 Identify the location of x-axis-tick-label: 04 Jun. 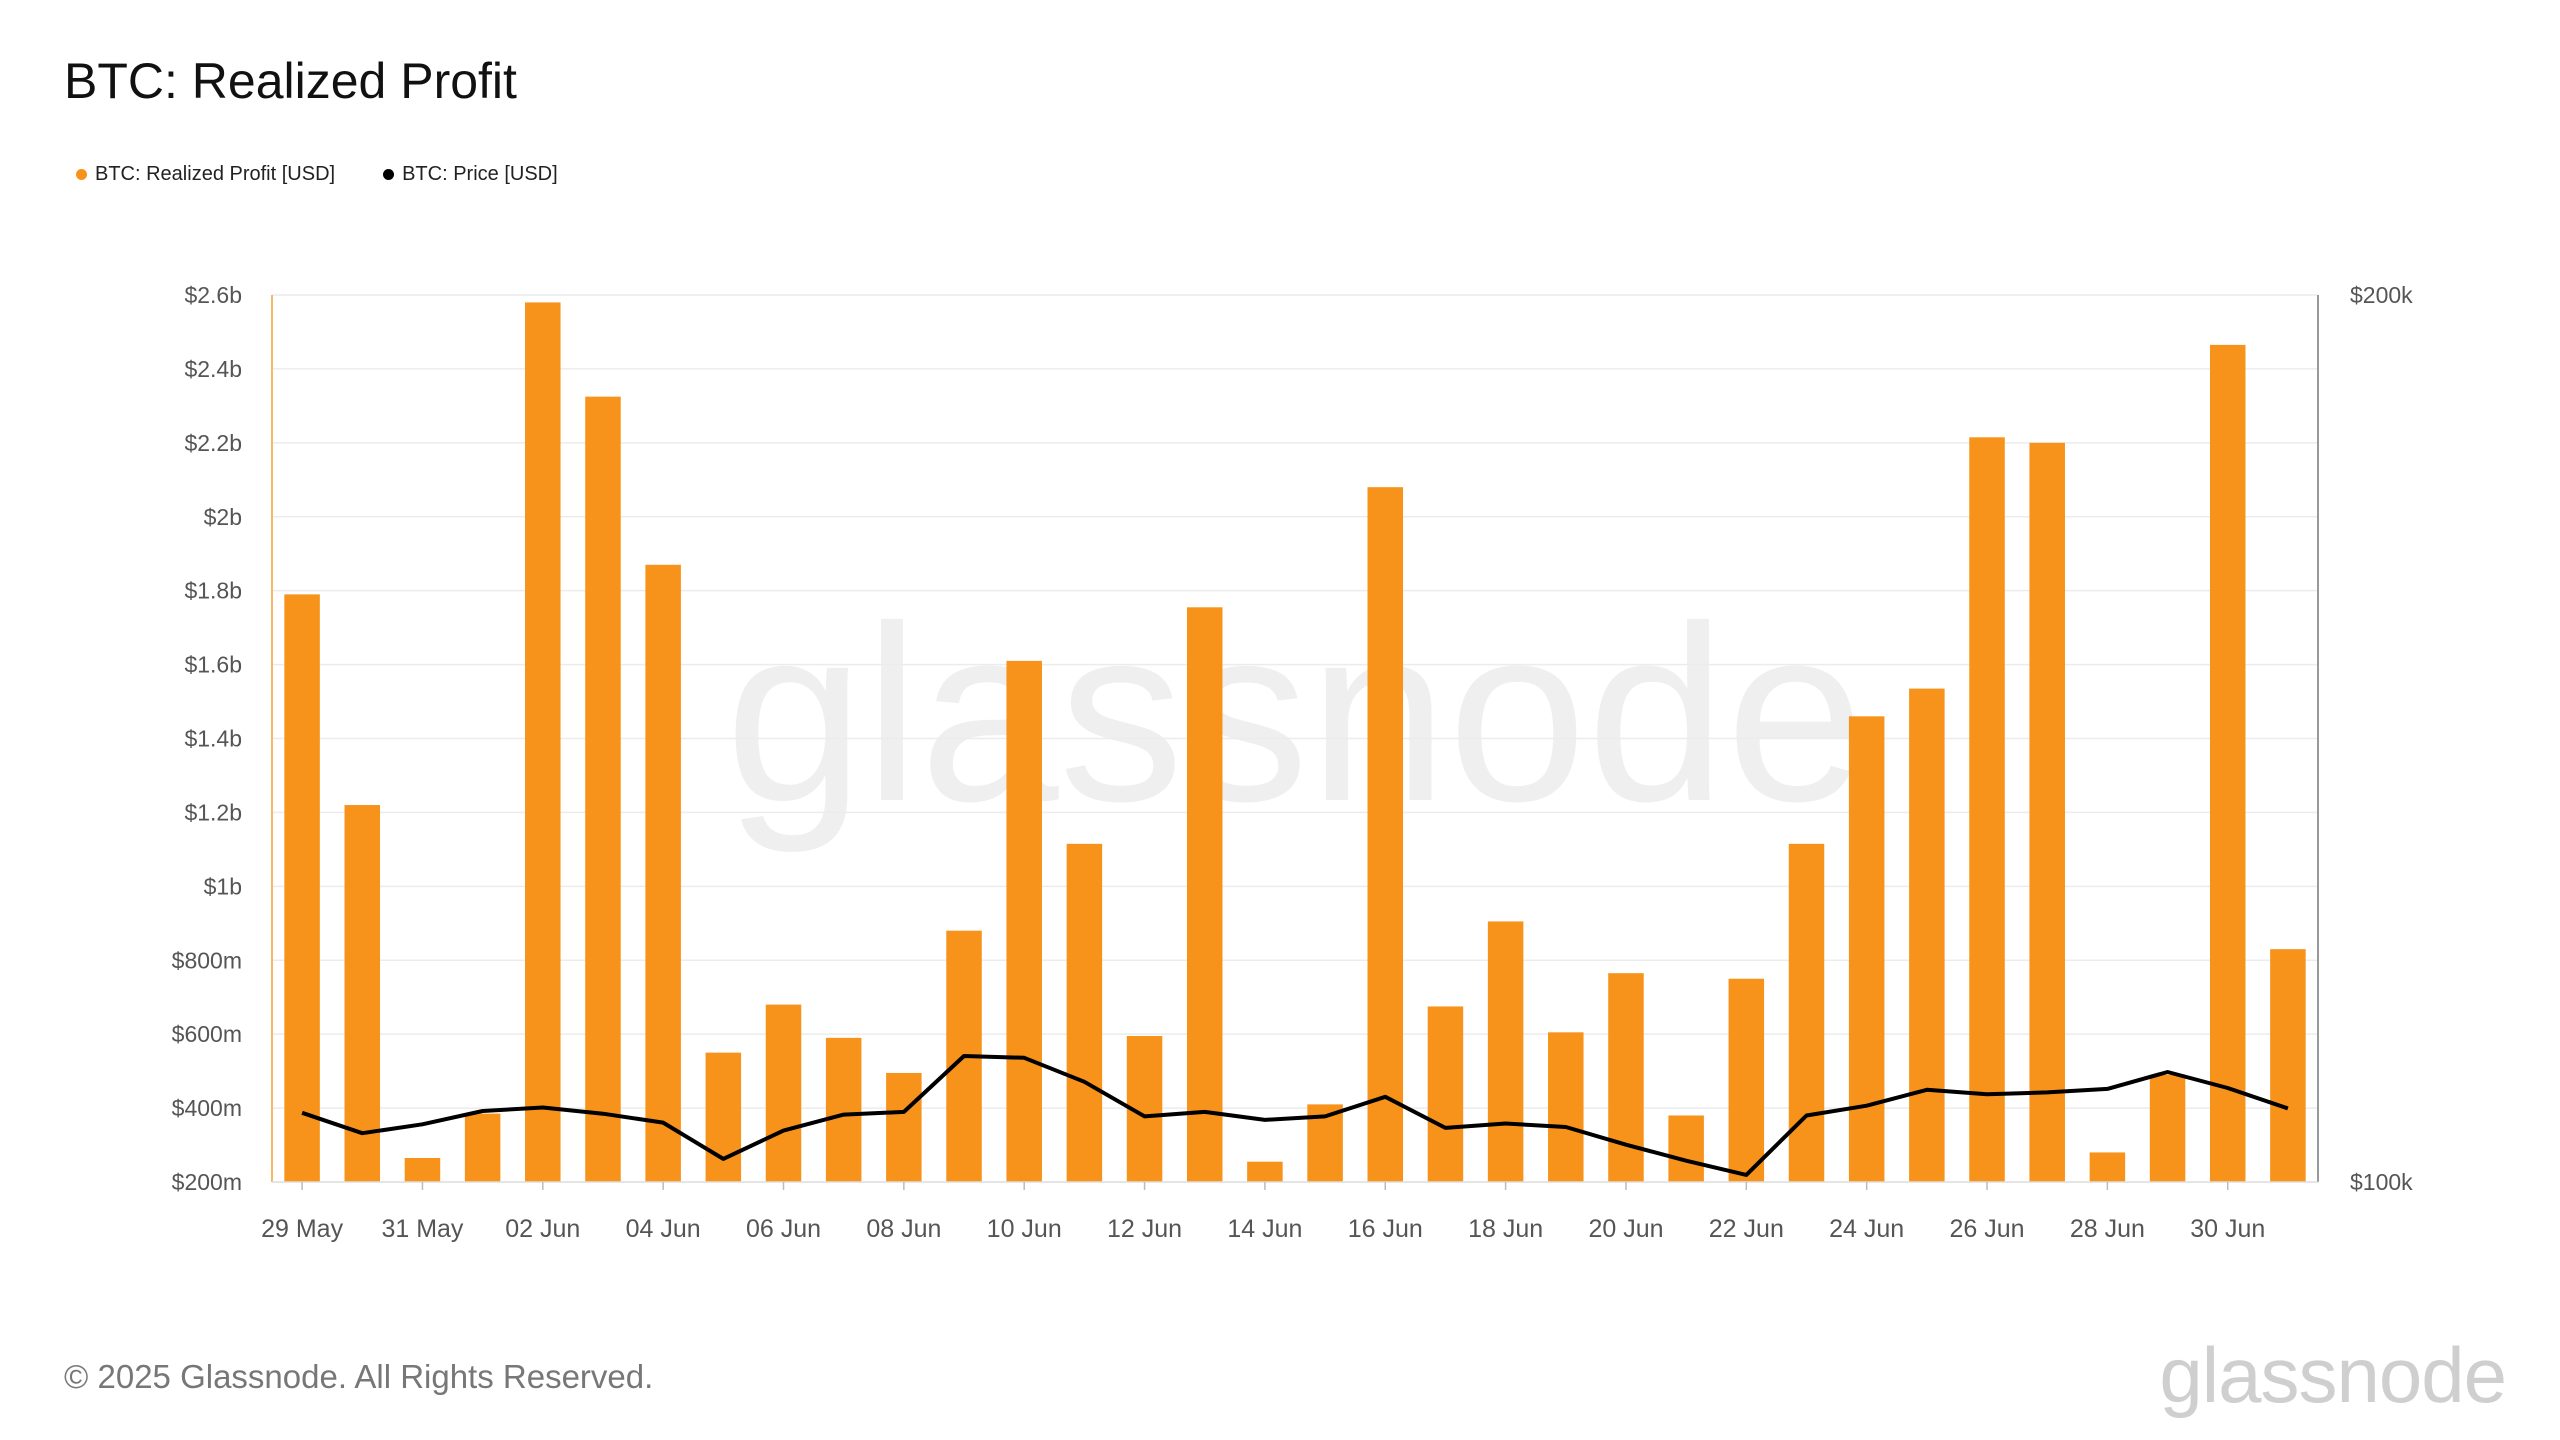
(663, 1229).